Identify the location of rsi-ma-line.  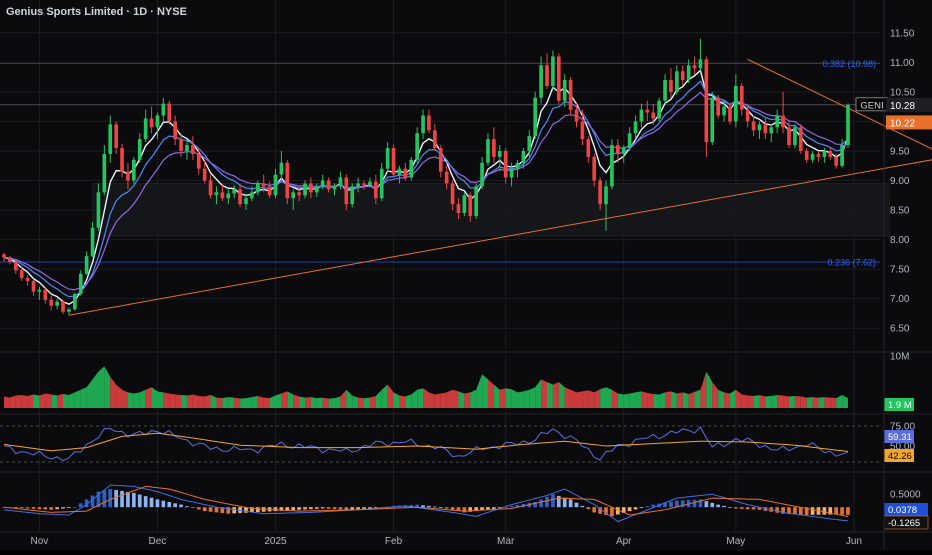
(426, 442).